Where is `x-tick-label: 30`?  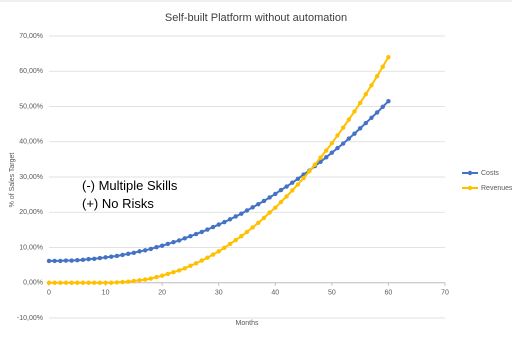 x-tick-label: 30 is located at coordinates (219, 293).